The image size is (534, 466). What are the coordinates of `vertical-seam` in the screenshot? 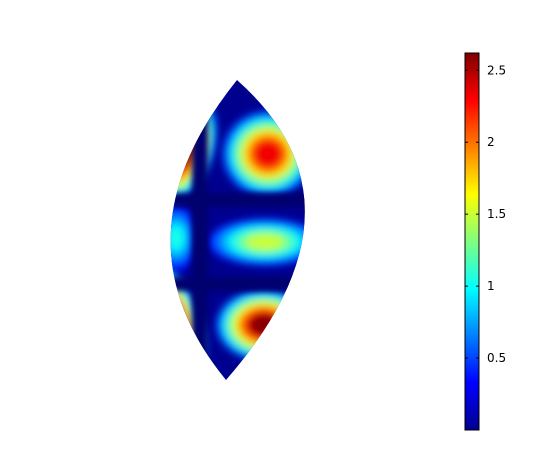 It's located at (200, 230).